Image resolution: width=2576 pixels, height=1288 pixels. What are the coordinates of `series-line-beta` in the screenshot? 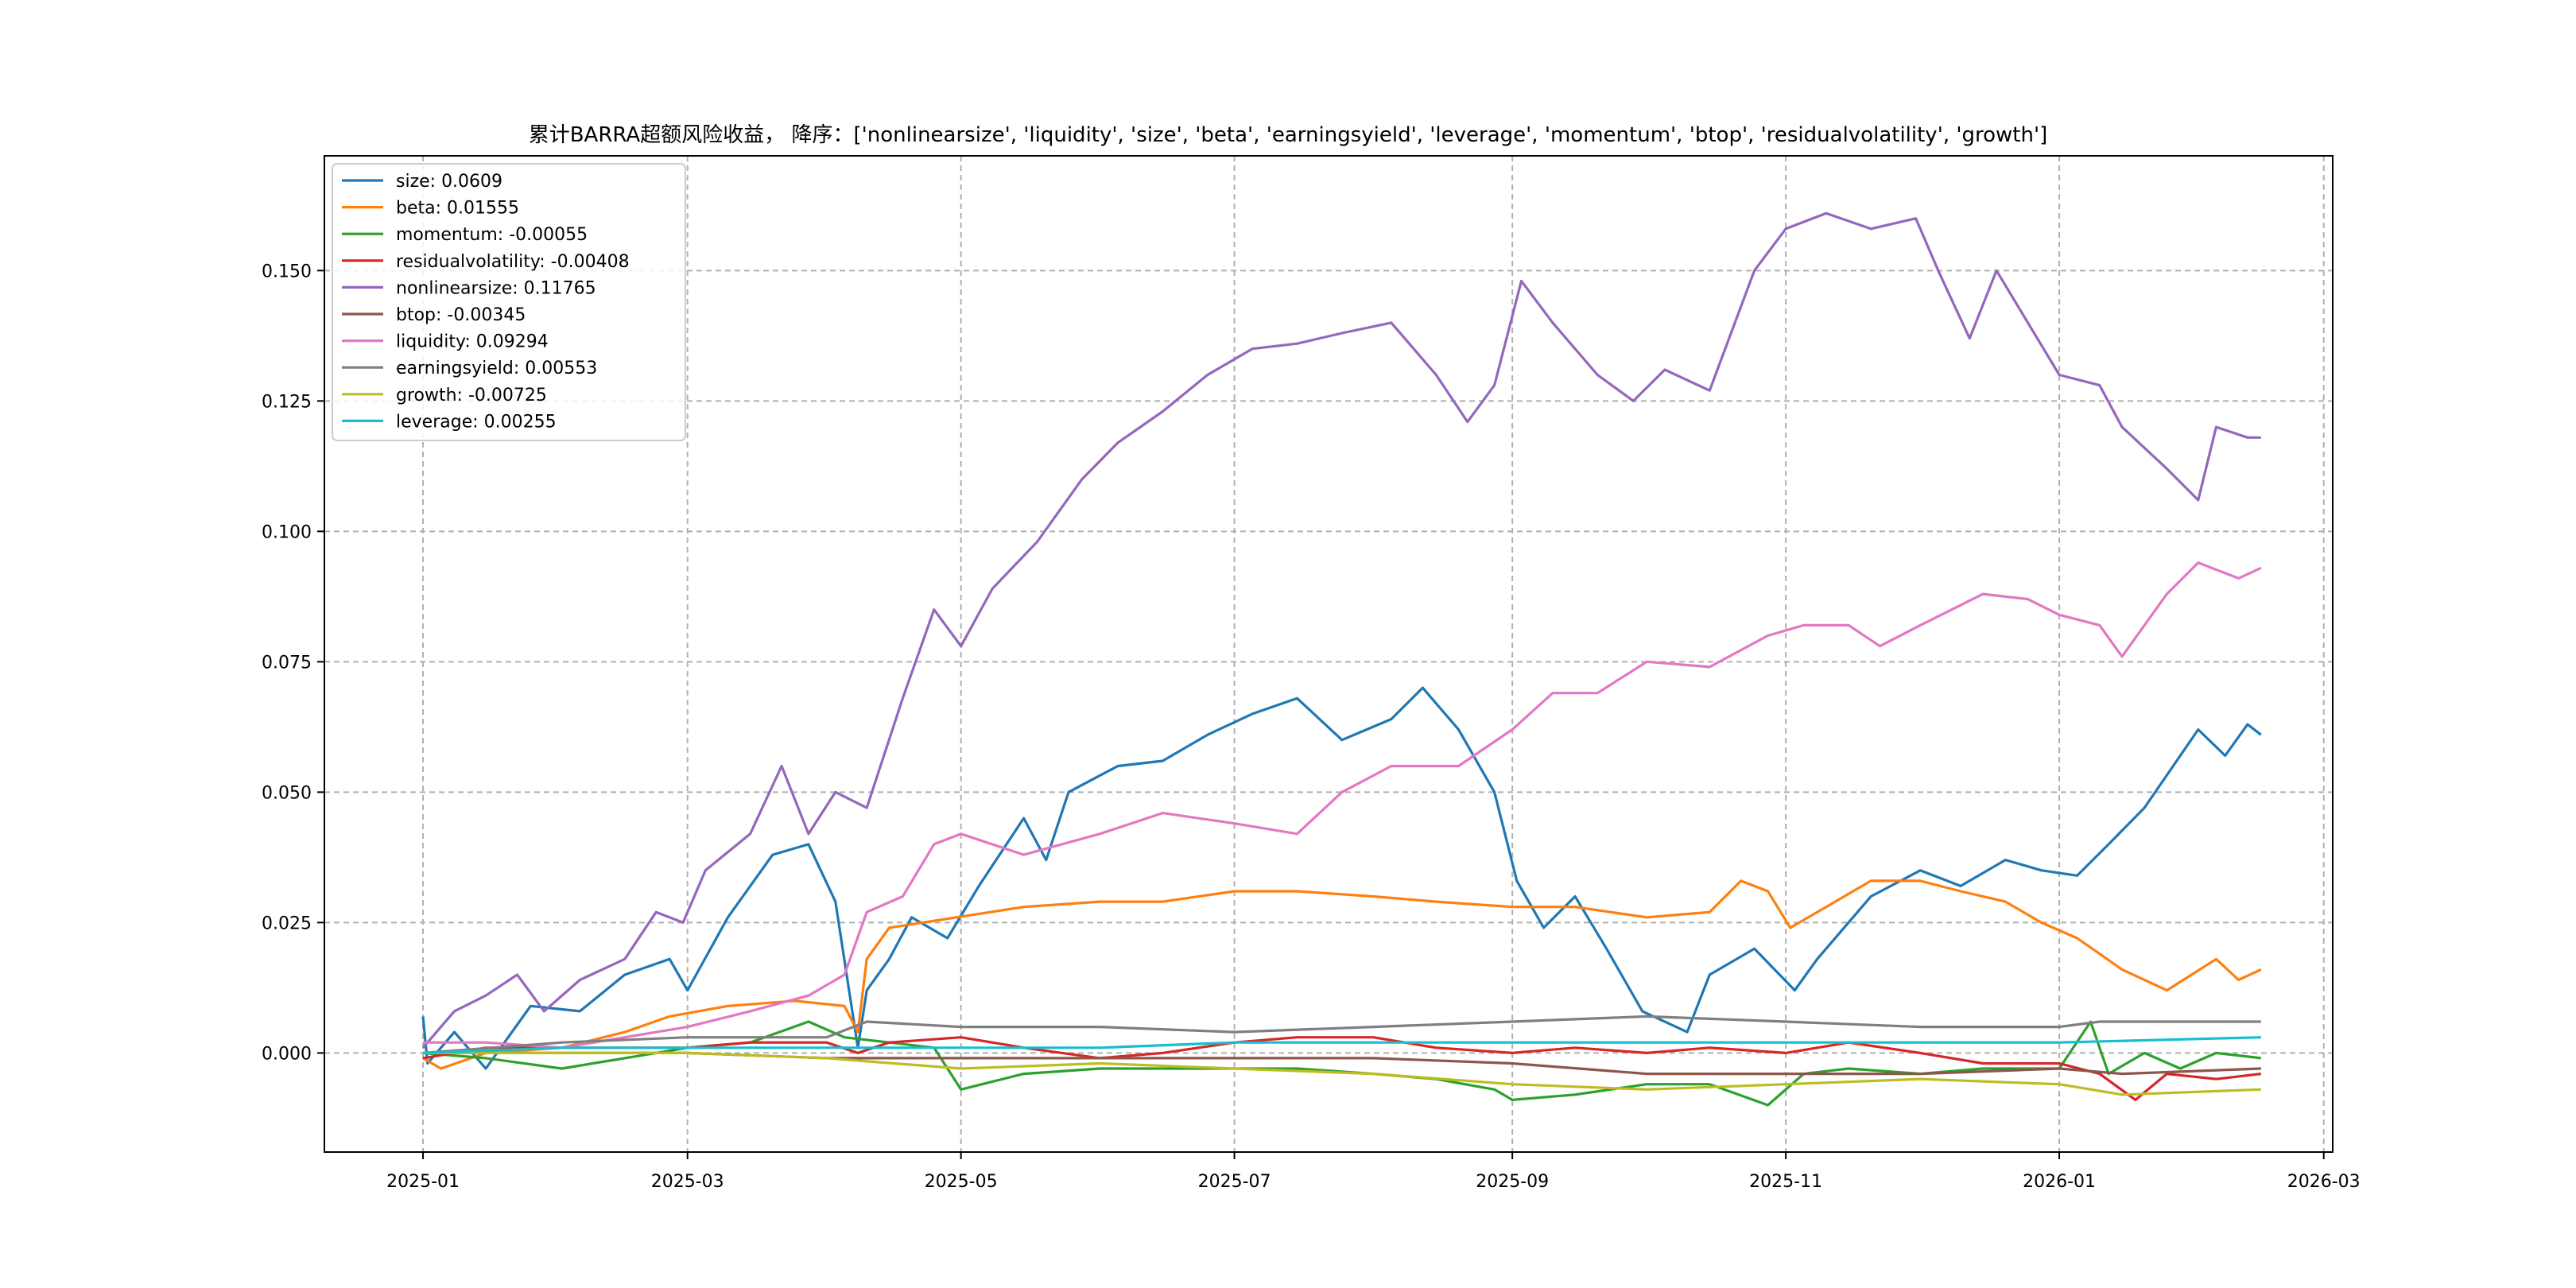 It's located at (1342, 974).